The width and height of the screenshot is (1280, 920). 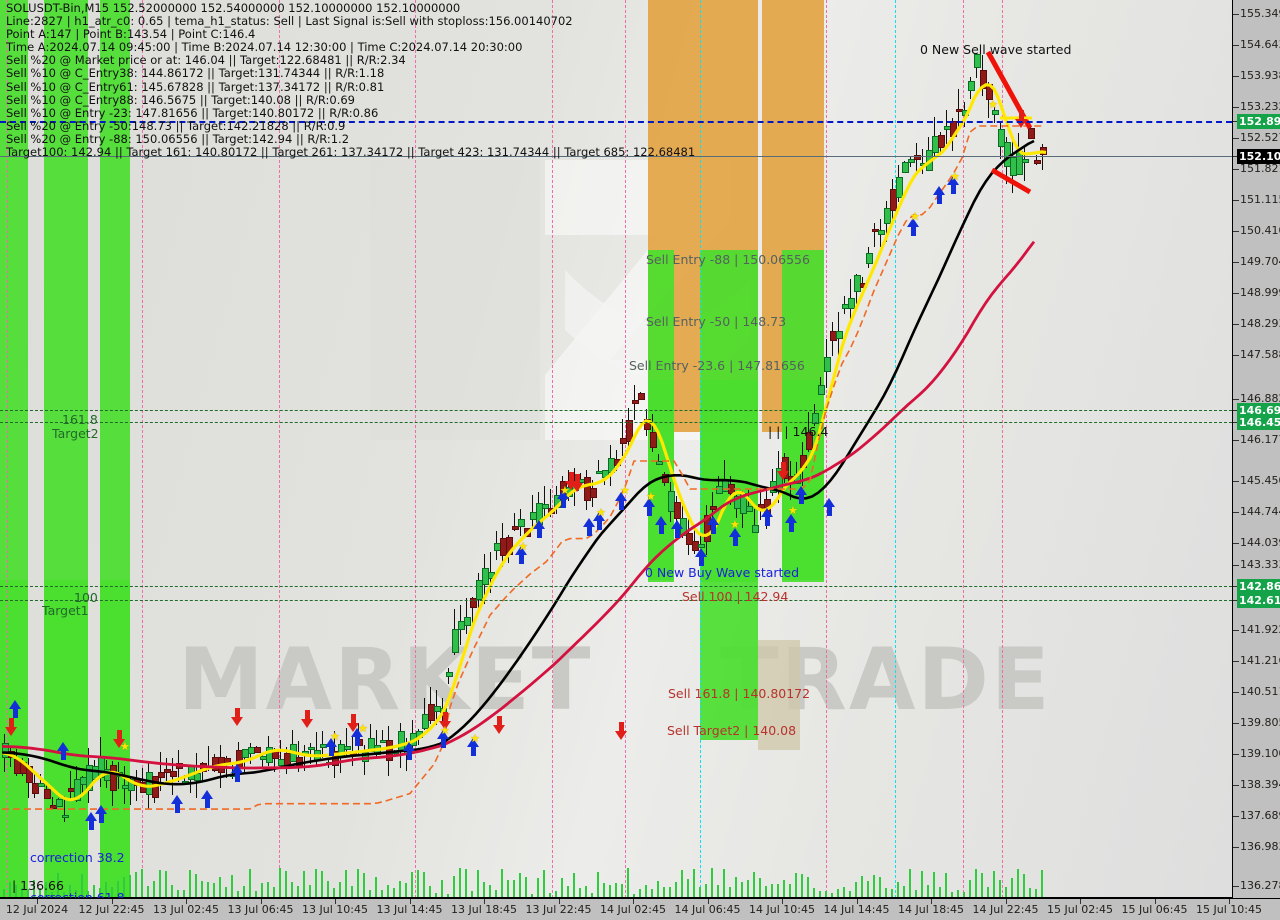 What do you see at coordinates (722, 572) in the screenshot?
I see `chart-annotation: 0 New Buy Wave started` at bounding box center [722, 572].